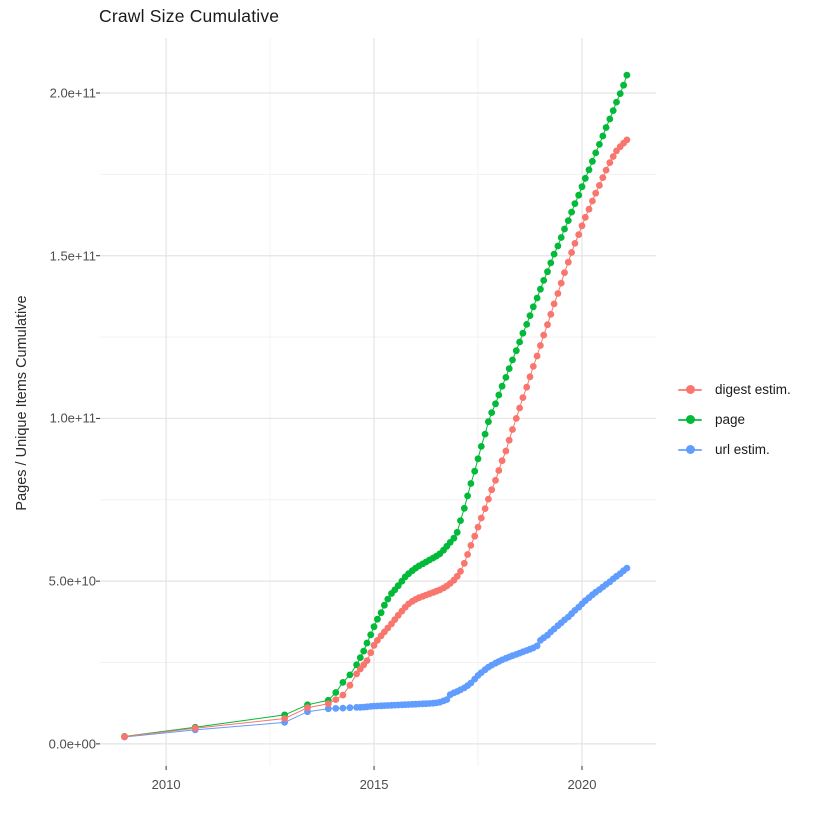 Image resolution: width=826 pixels, height=827 pixels. Describe the element at coordinates (166, 784) in the screenshot. I see `x-tick-label: 2010` at that location.